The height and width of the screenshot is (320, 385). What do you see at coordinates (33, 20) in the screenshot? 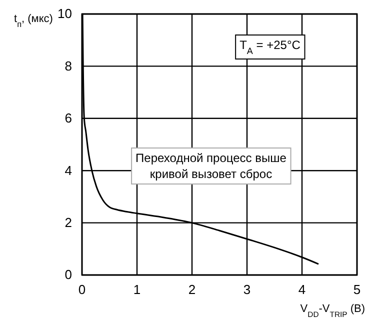
I see `y-axis-title: t$_{п}$, (мкс)` at bounding box center [33, 20].